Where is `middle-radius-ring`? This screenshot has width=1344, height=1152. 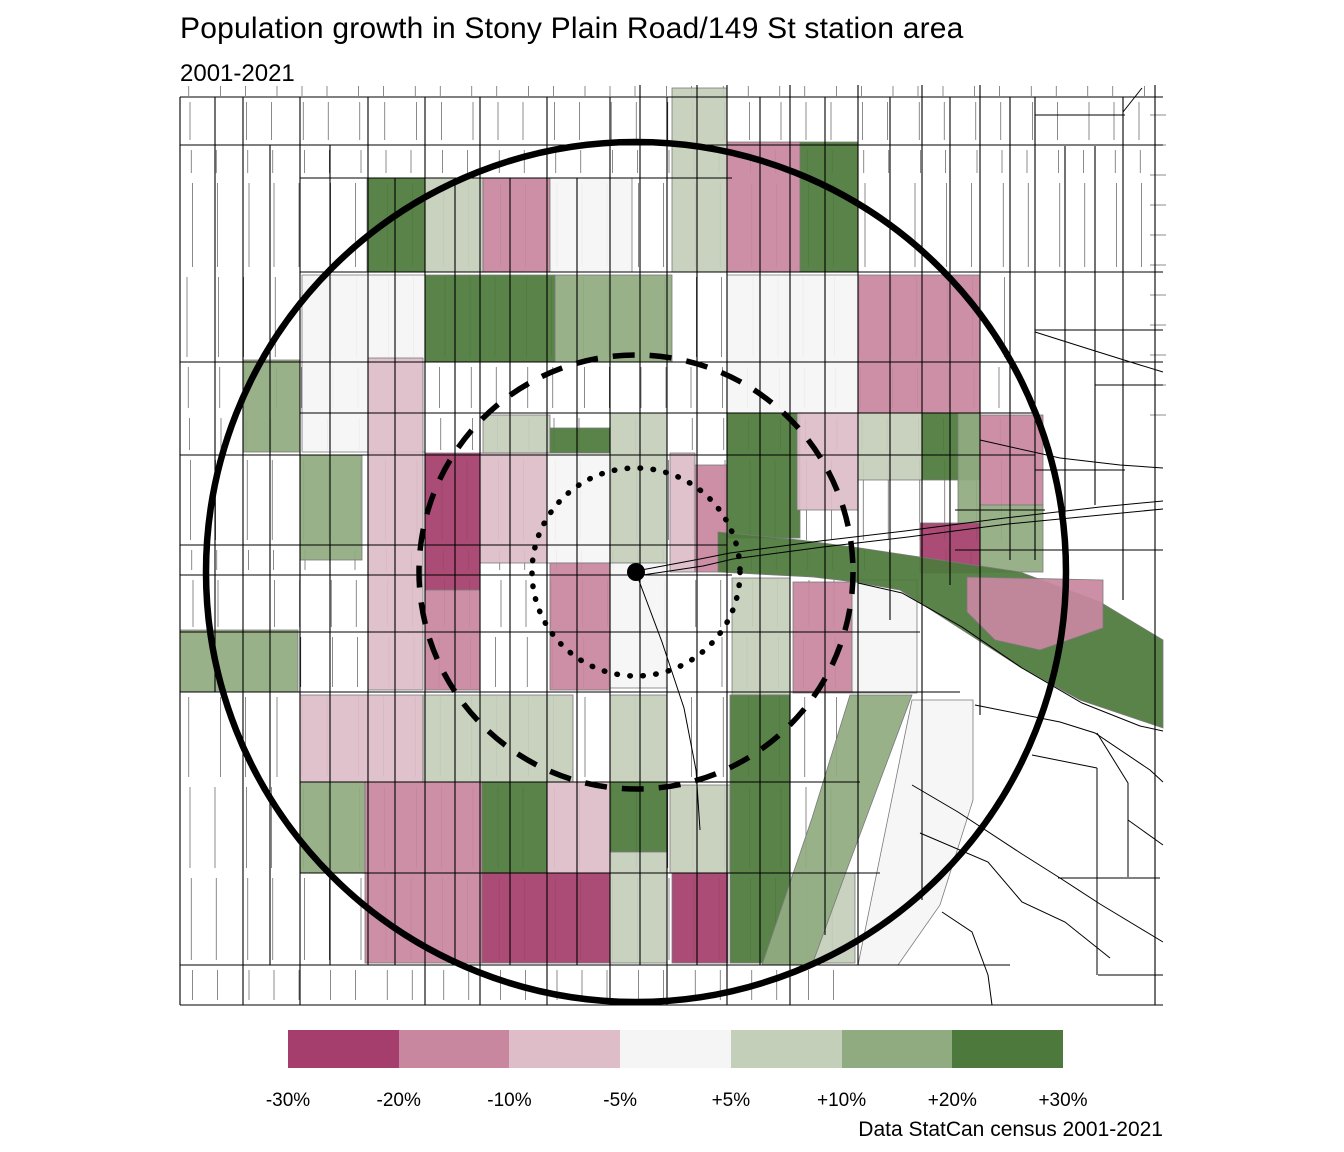 middle-radius-ring is located at coordinates (636, 572).